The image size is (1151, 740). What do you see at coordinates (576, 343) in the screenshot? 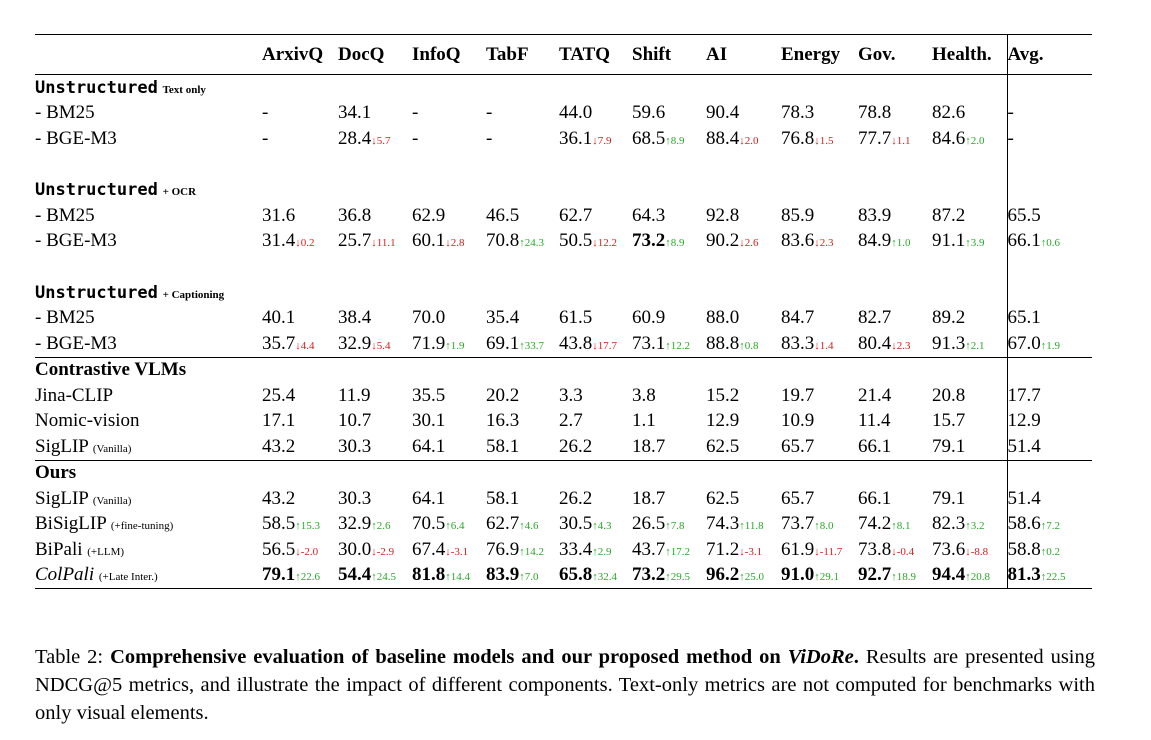
I see `cell-value: 43.8` at bounding box center [576, 343].